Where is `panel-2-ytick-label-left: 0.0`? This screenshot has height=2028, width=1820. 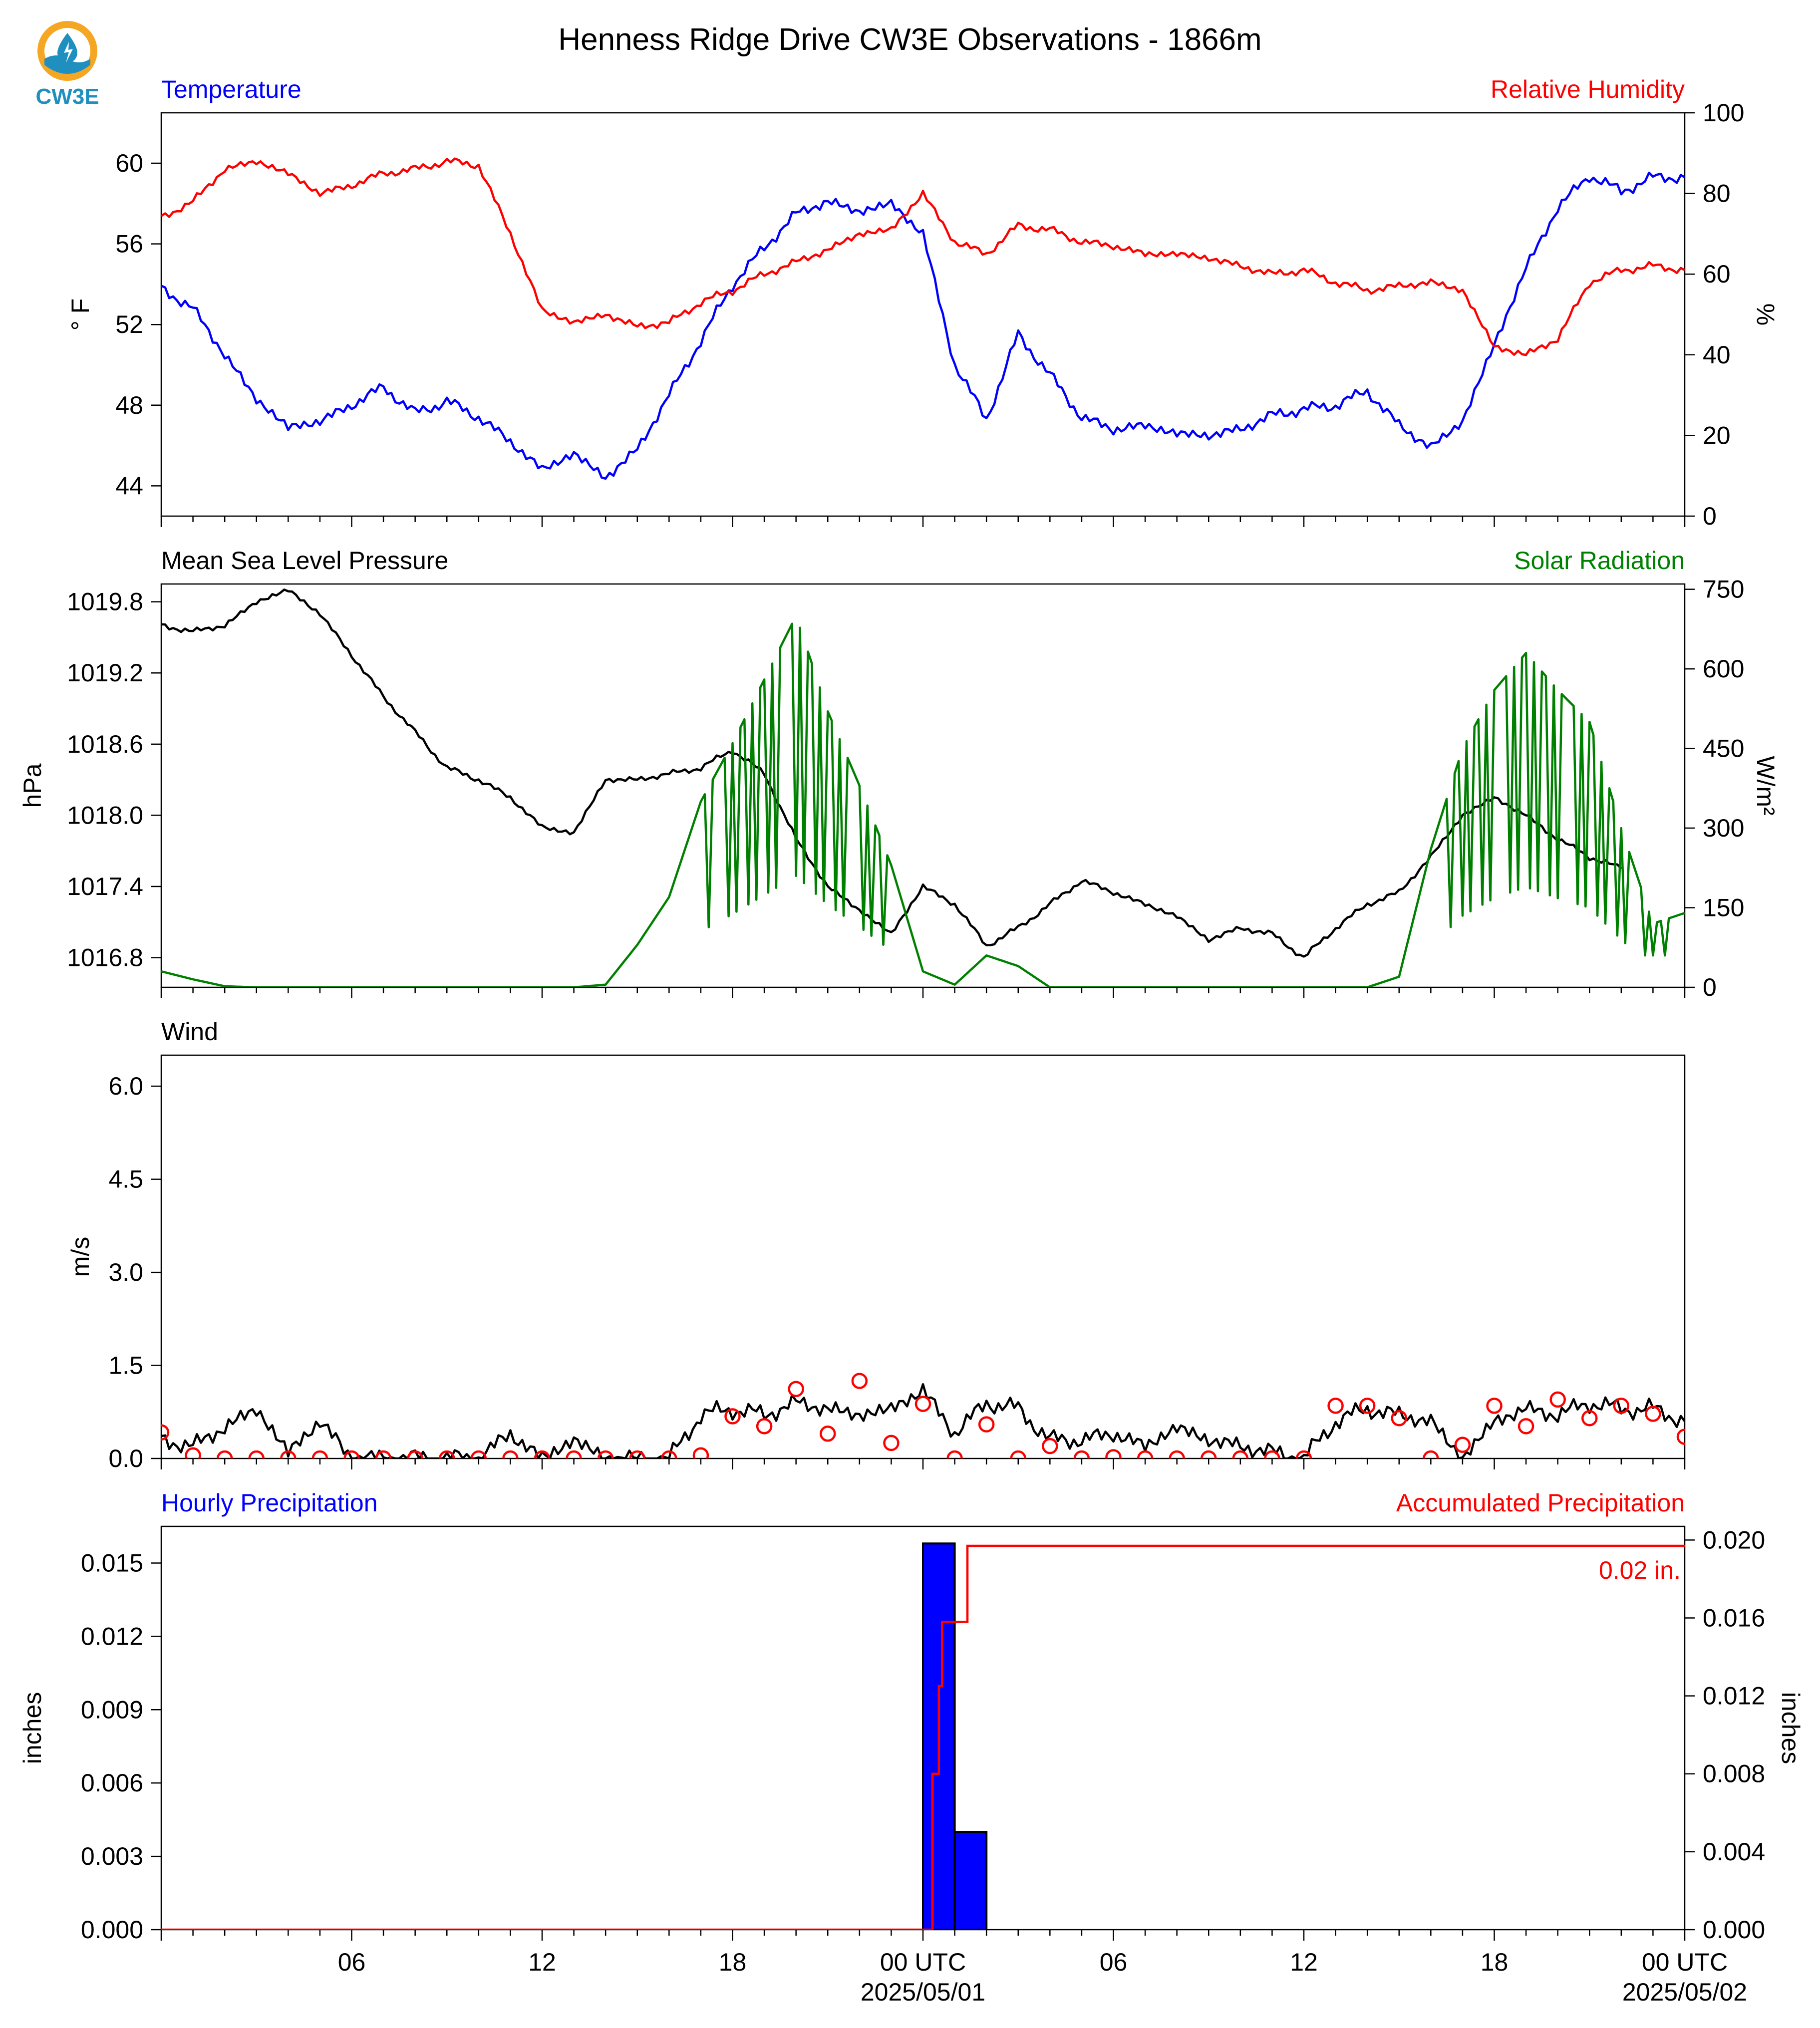
panel-2-ytick-label-left: 0.0 is located at coordinates (125, 1458).